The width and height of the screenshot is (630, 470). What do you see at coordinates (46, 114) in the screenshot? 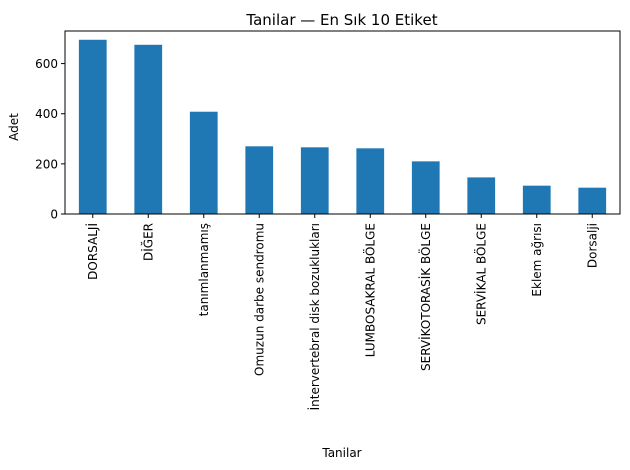
I see `y-tick-label: 400` at bounding box center [46, 114].